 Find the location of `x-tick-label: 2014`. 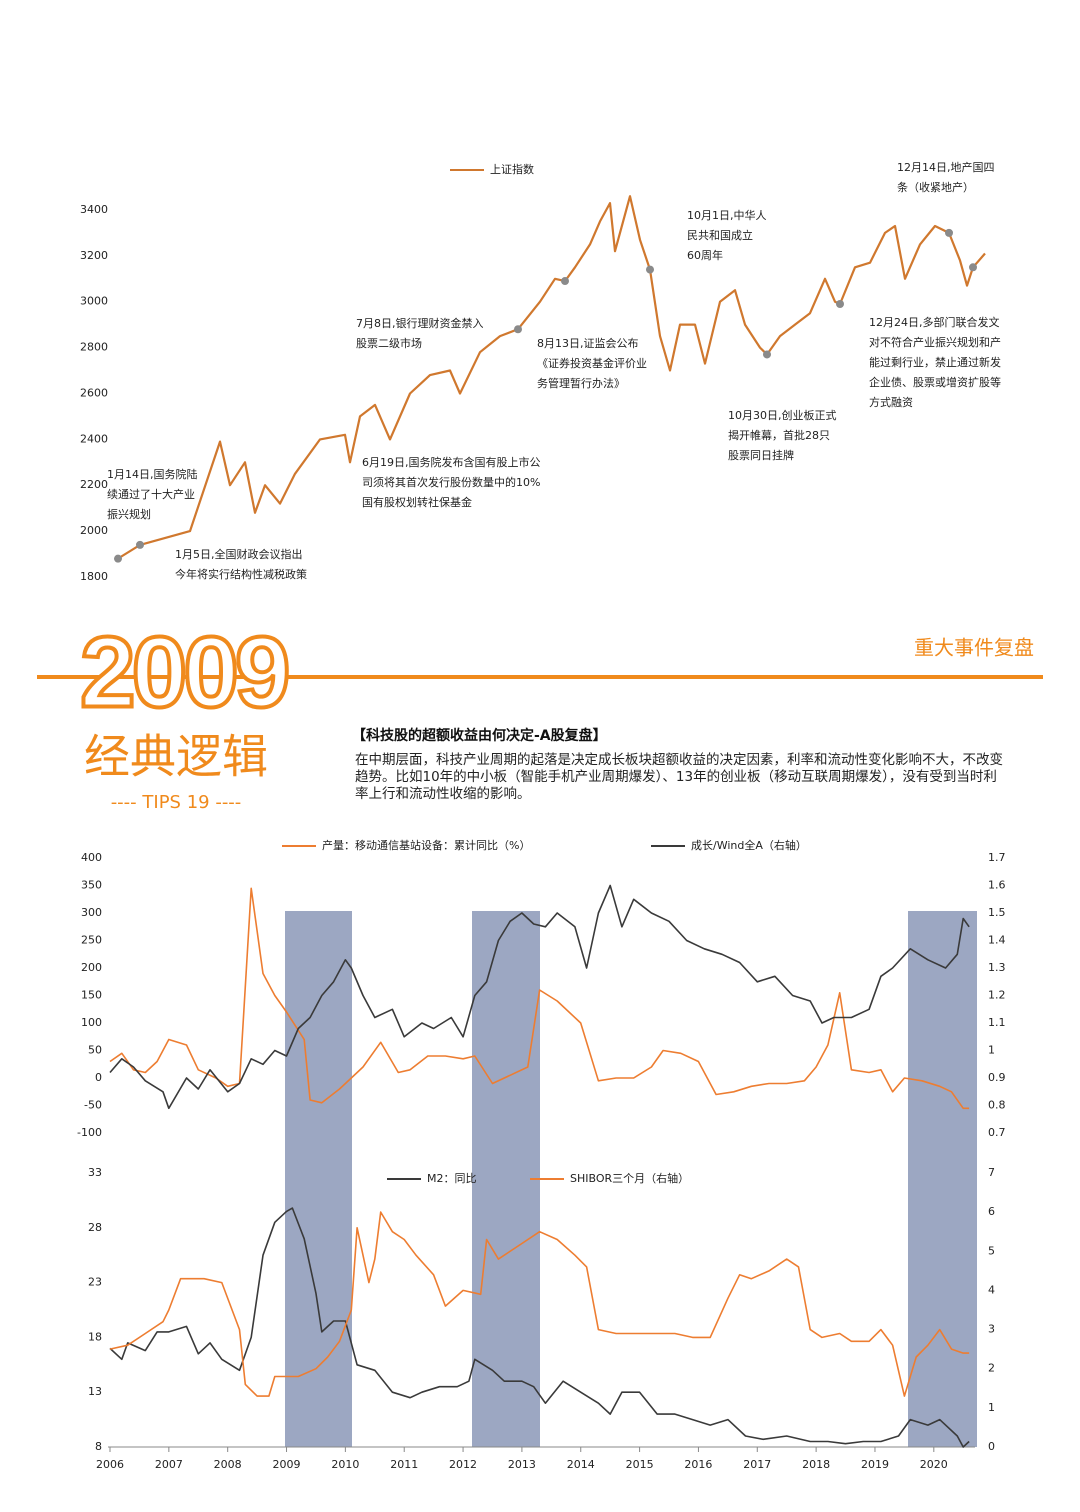

x-tick-label: 2014 is located at coordinates (581, 1464).